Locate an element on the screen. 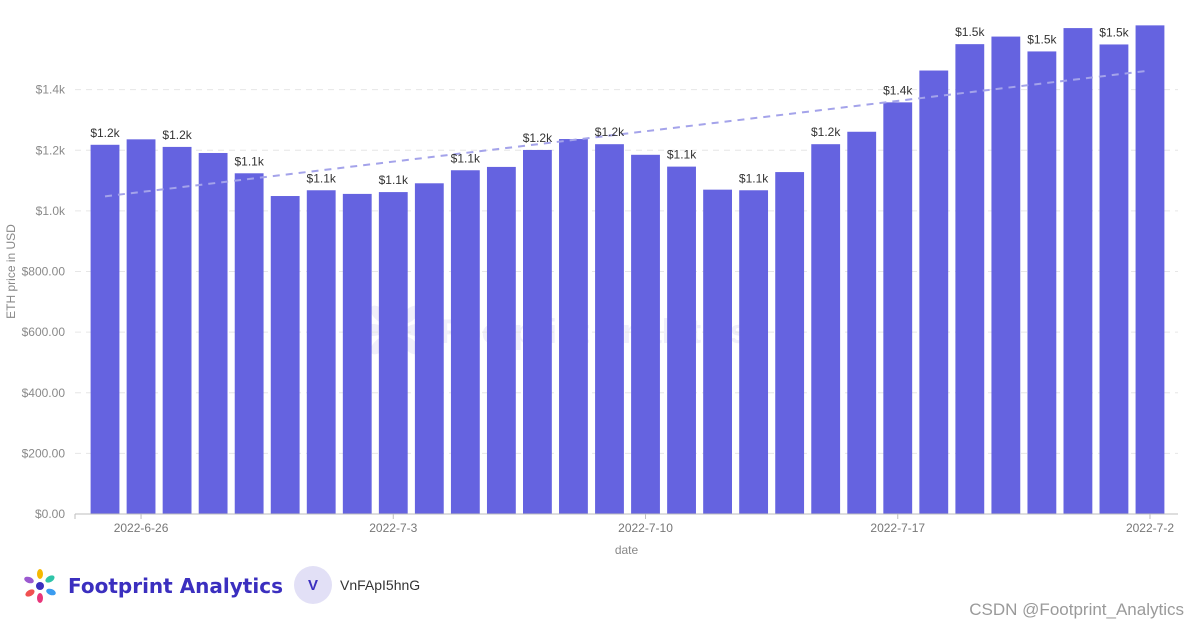 This screenshot has height=630, width=1200. y-tick-label: $400.00 is located at coordinates (44, 393).